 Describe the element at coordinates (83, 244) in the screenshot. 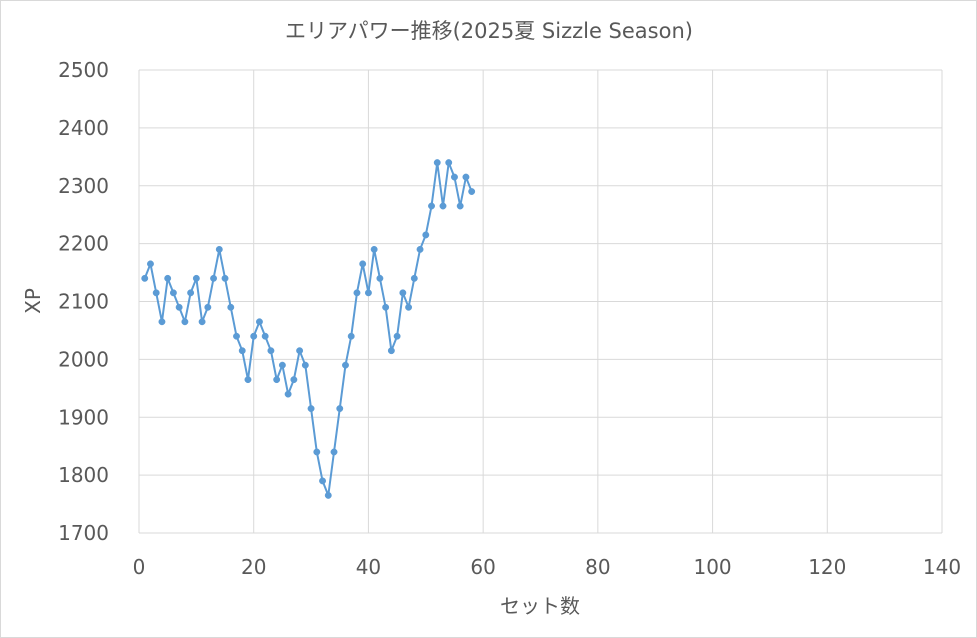

I see `y-tick-label: 2200` at that location.